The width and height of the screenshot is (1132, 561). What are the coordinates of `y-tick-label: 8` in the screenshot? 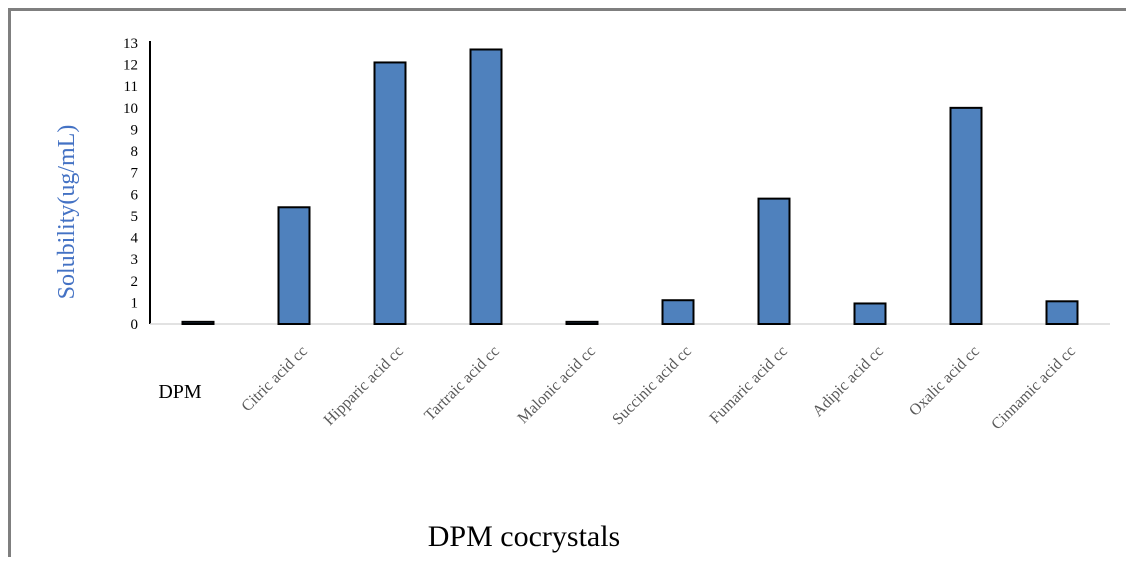 It's located at (135, 152).